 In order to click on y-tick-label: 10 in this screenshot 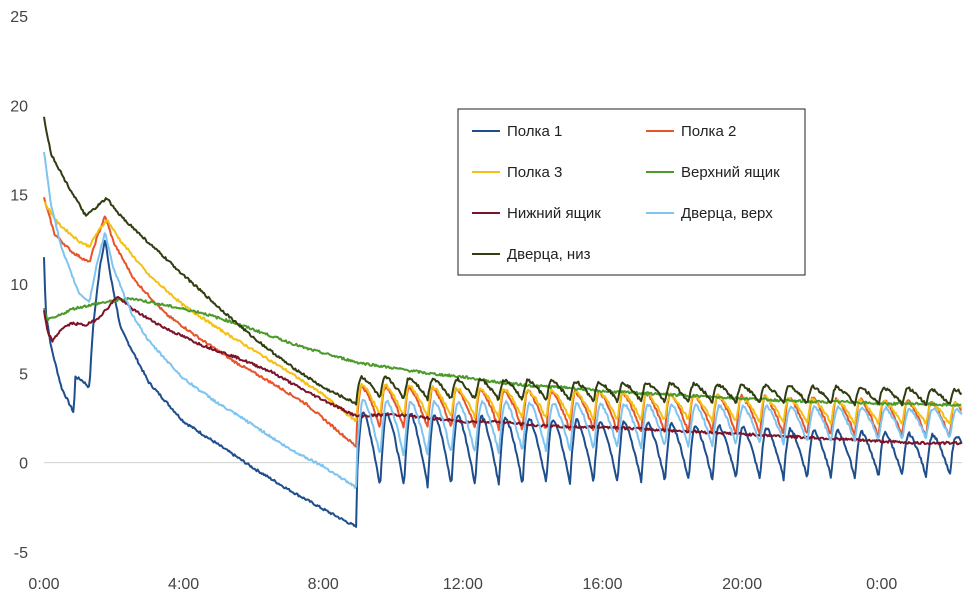, I will do `click(19, 285)`.